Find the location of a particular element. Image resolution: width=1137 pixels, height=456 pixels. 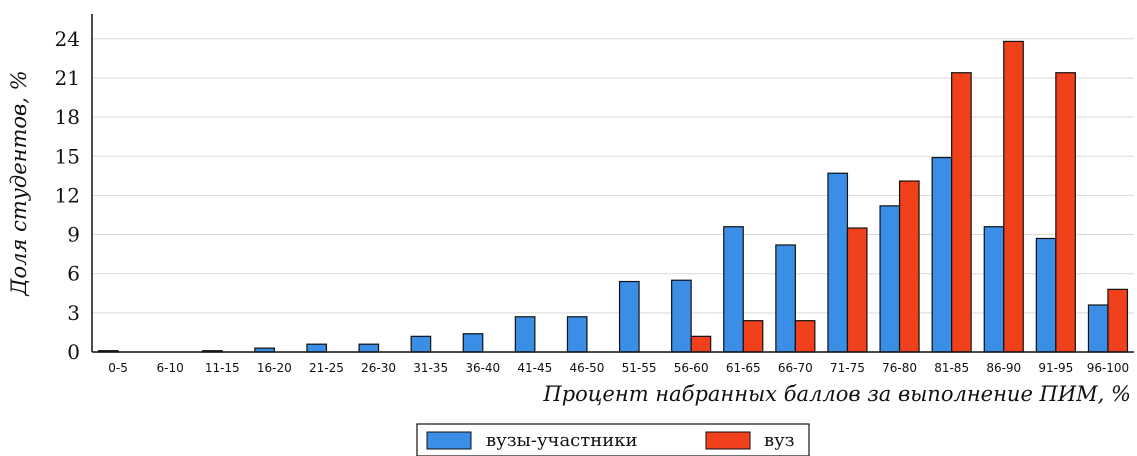

y-tick-label: 0 is located at coordinates (73, 352).